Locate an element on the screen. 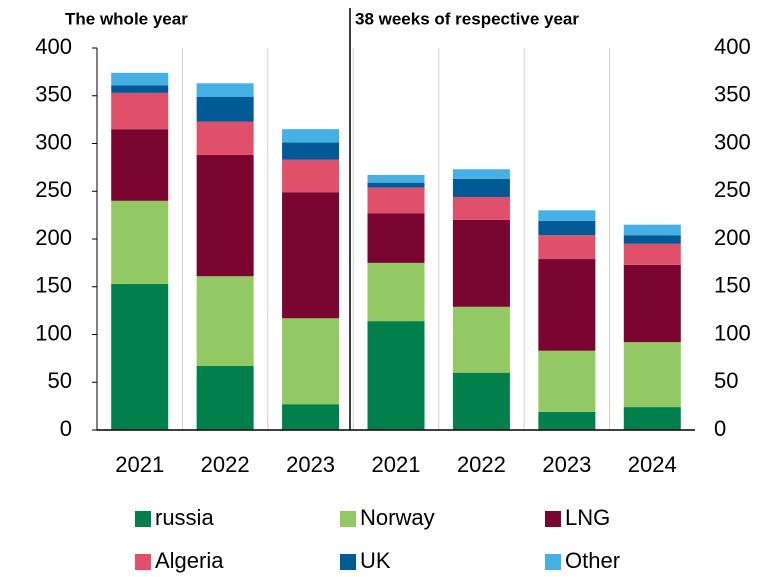  y-tick-label: 50 is located at coordinates (60, 380).